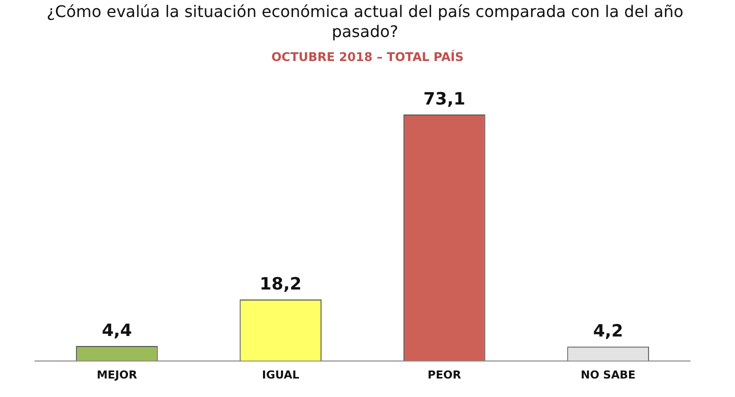 This screenshot has height=397, width=735. Describe the element at coordinates (281, 284) in the screenshot. I see `data-label: 18,2` at that location.